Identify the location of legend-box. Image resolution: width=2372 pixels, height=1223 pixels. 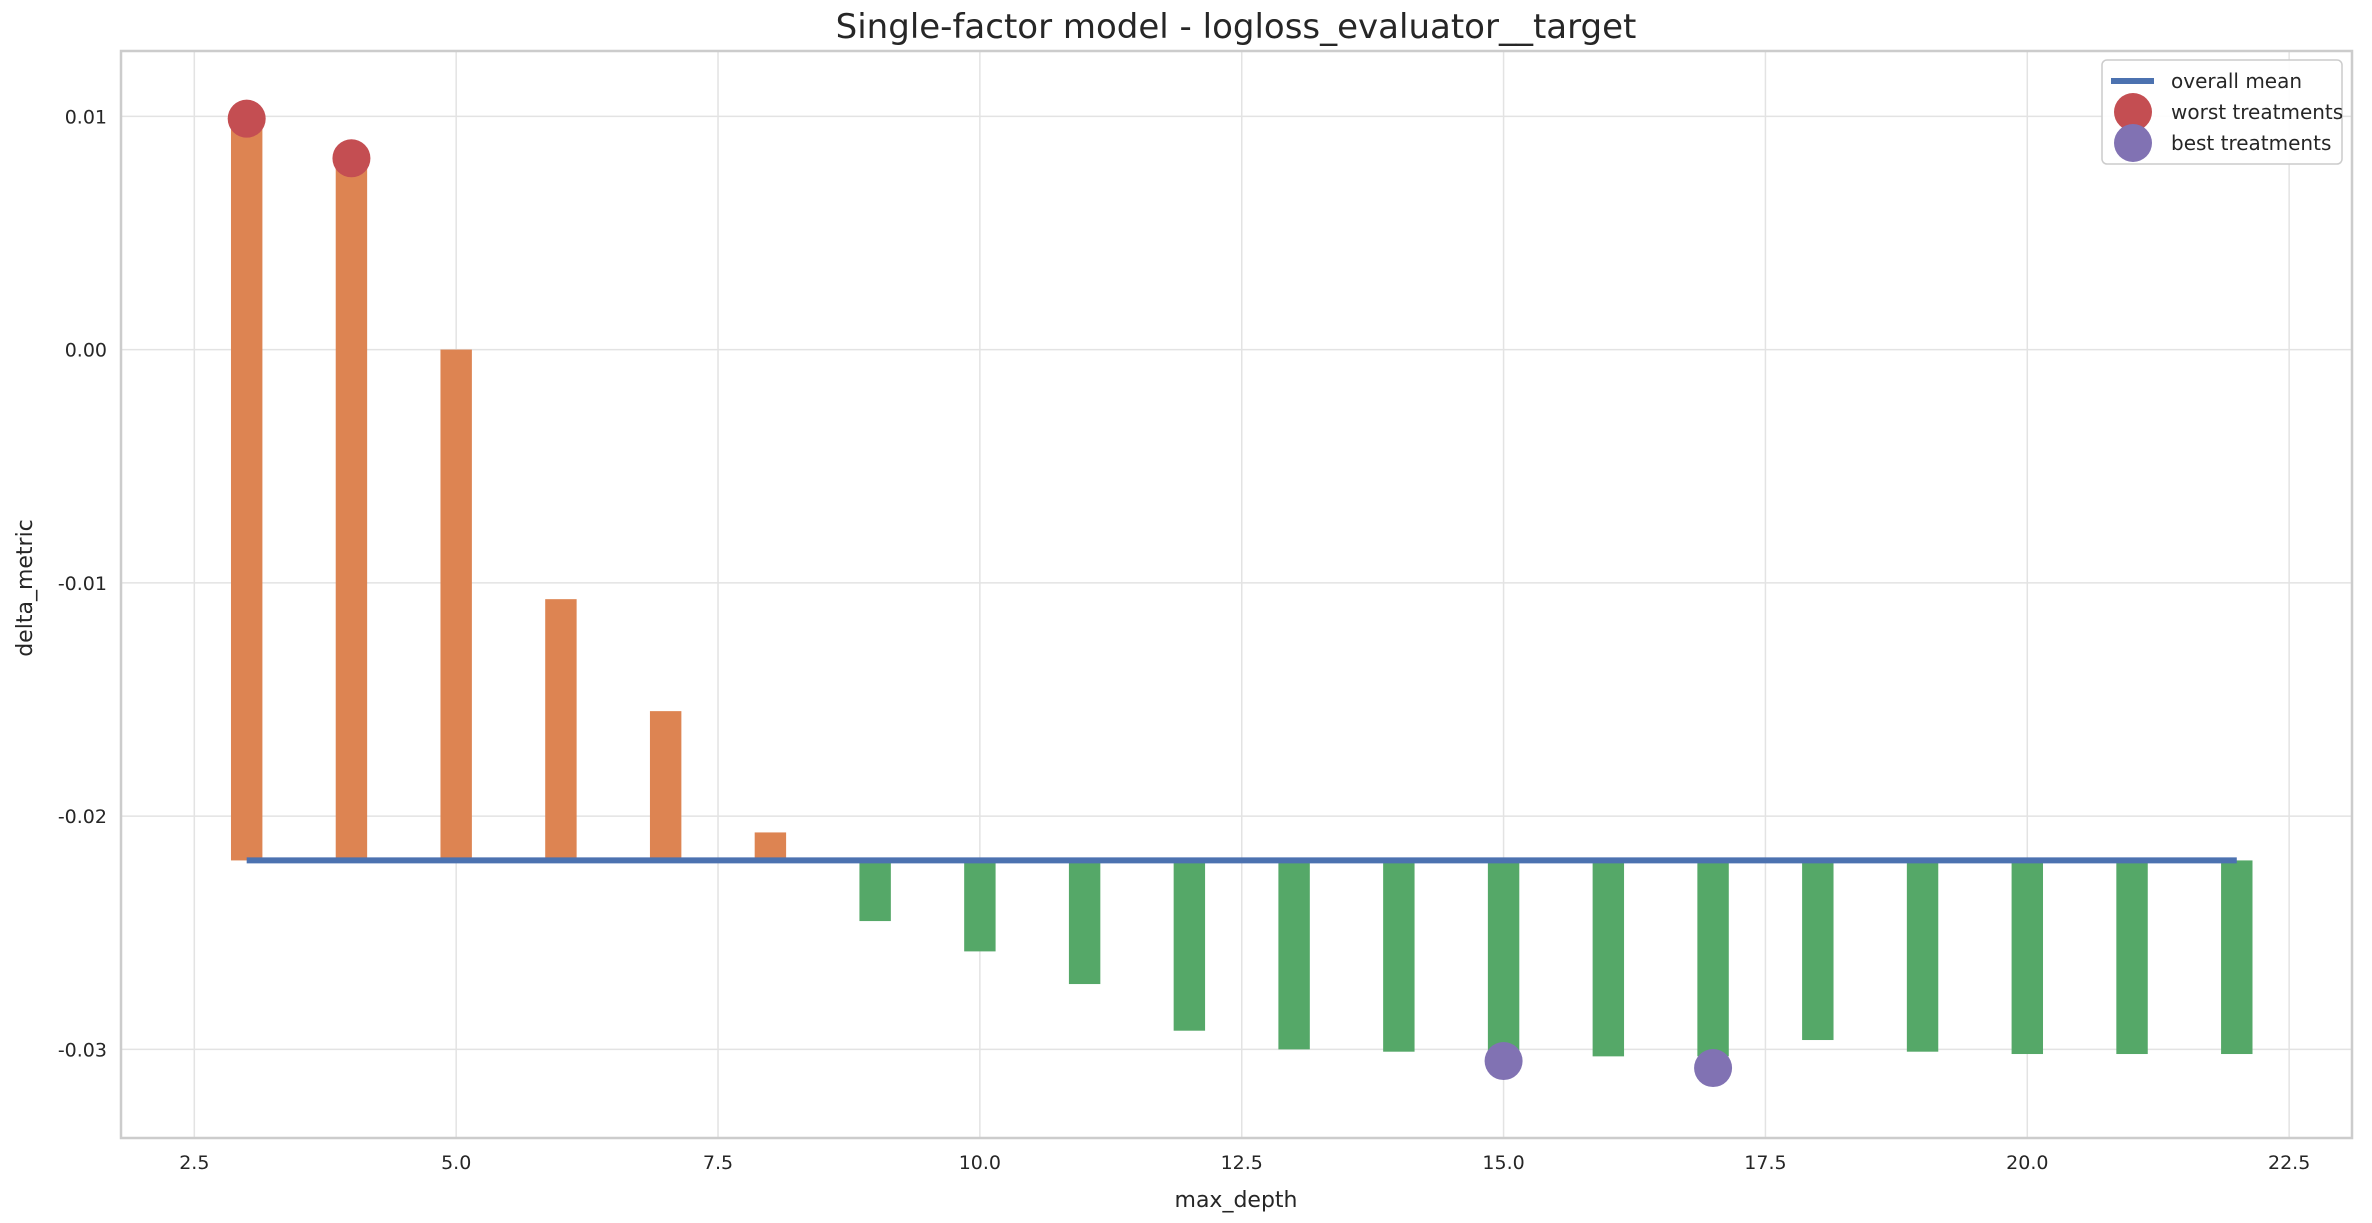
(2222, 112).